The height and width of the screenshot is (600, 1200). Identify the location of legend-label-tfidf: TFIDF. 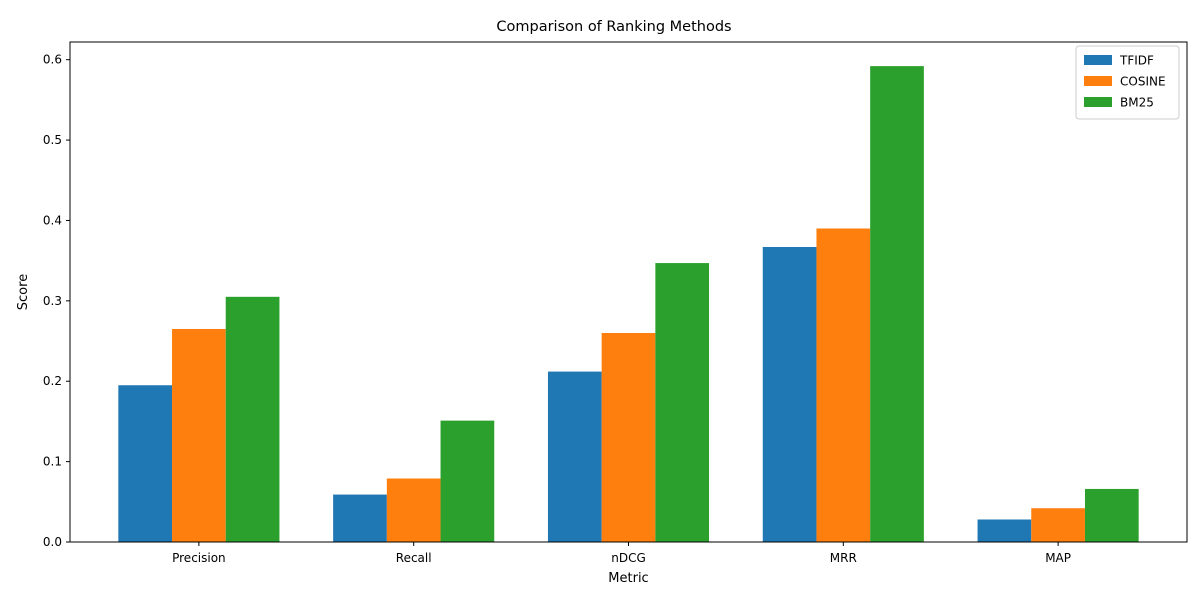
(1136, 61).